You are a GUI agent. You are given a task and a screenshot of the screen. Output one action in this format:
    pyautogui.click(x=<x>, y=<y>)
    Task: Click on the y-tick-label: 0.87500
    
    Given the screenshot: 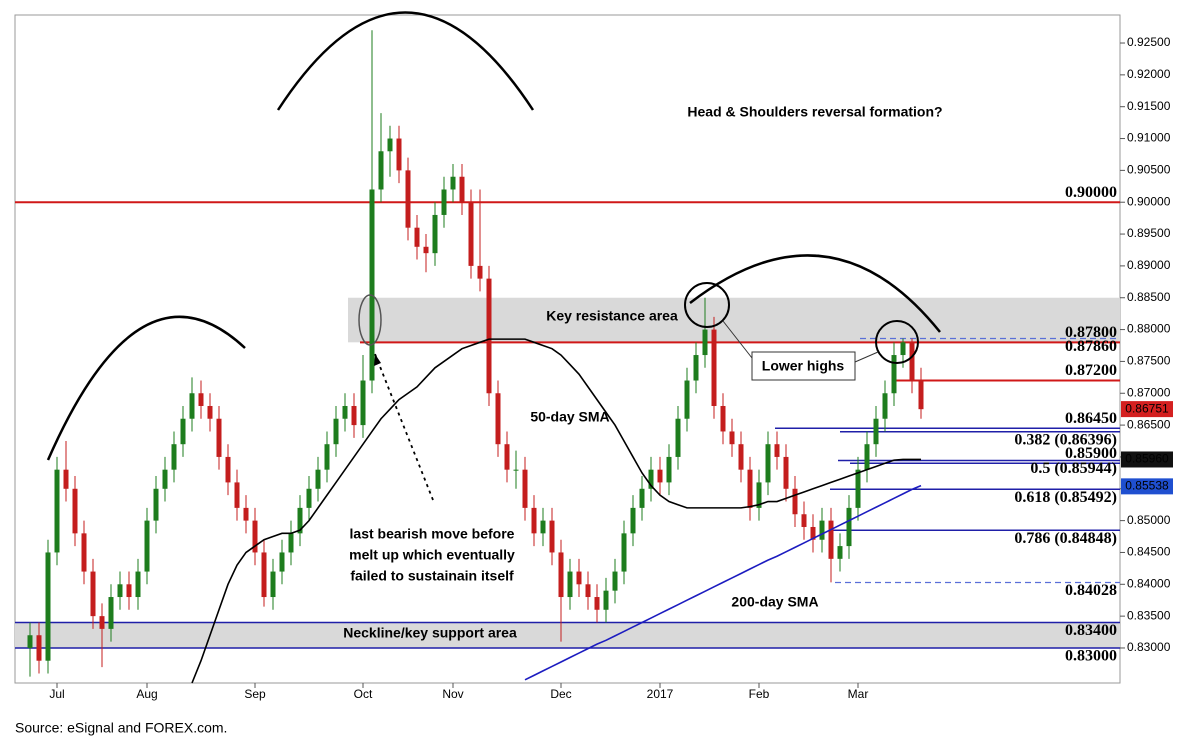 What is the action you would take?
    pyautogui.click(x=1149, y=361)
    